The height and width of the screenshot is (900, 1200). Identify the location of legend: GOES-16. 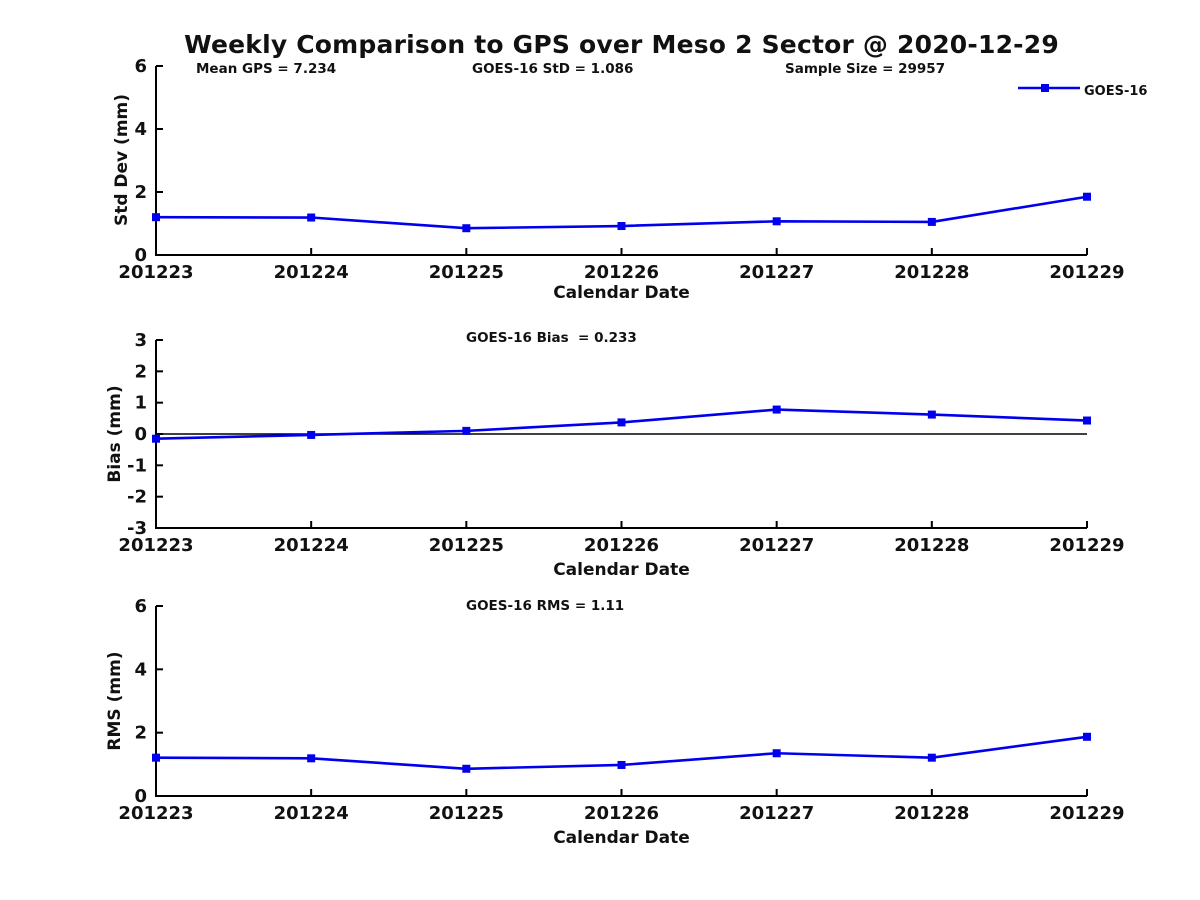
(1115, 90).